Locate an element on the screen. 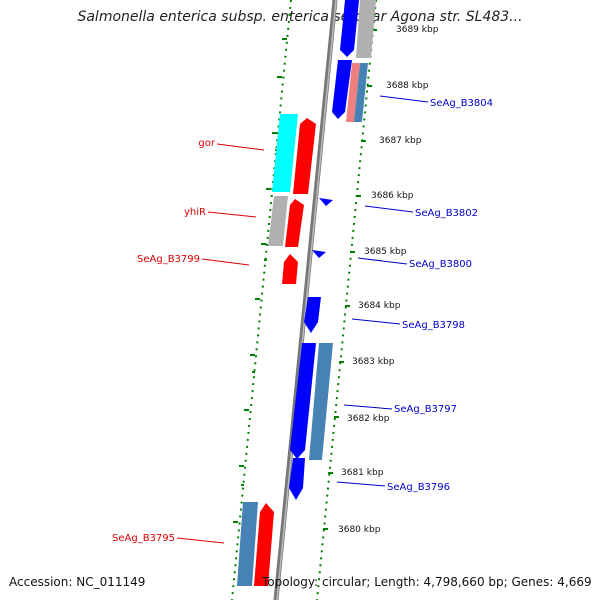 This screenshot has height=600, width=600. tick-label: 3689 kbp is located at coordinates (417, 30).